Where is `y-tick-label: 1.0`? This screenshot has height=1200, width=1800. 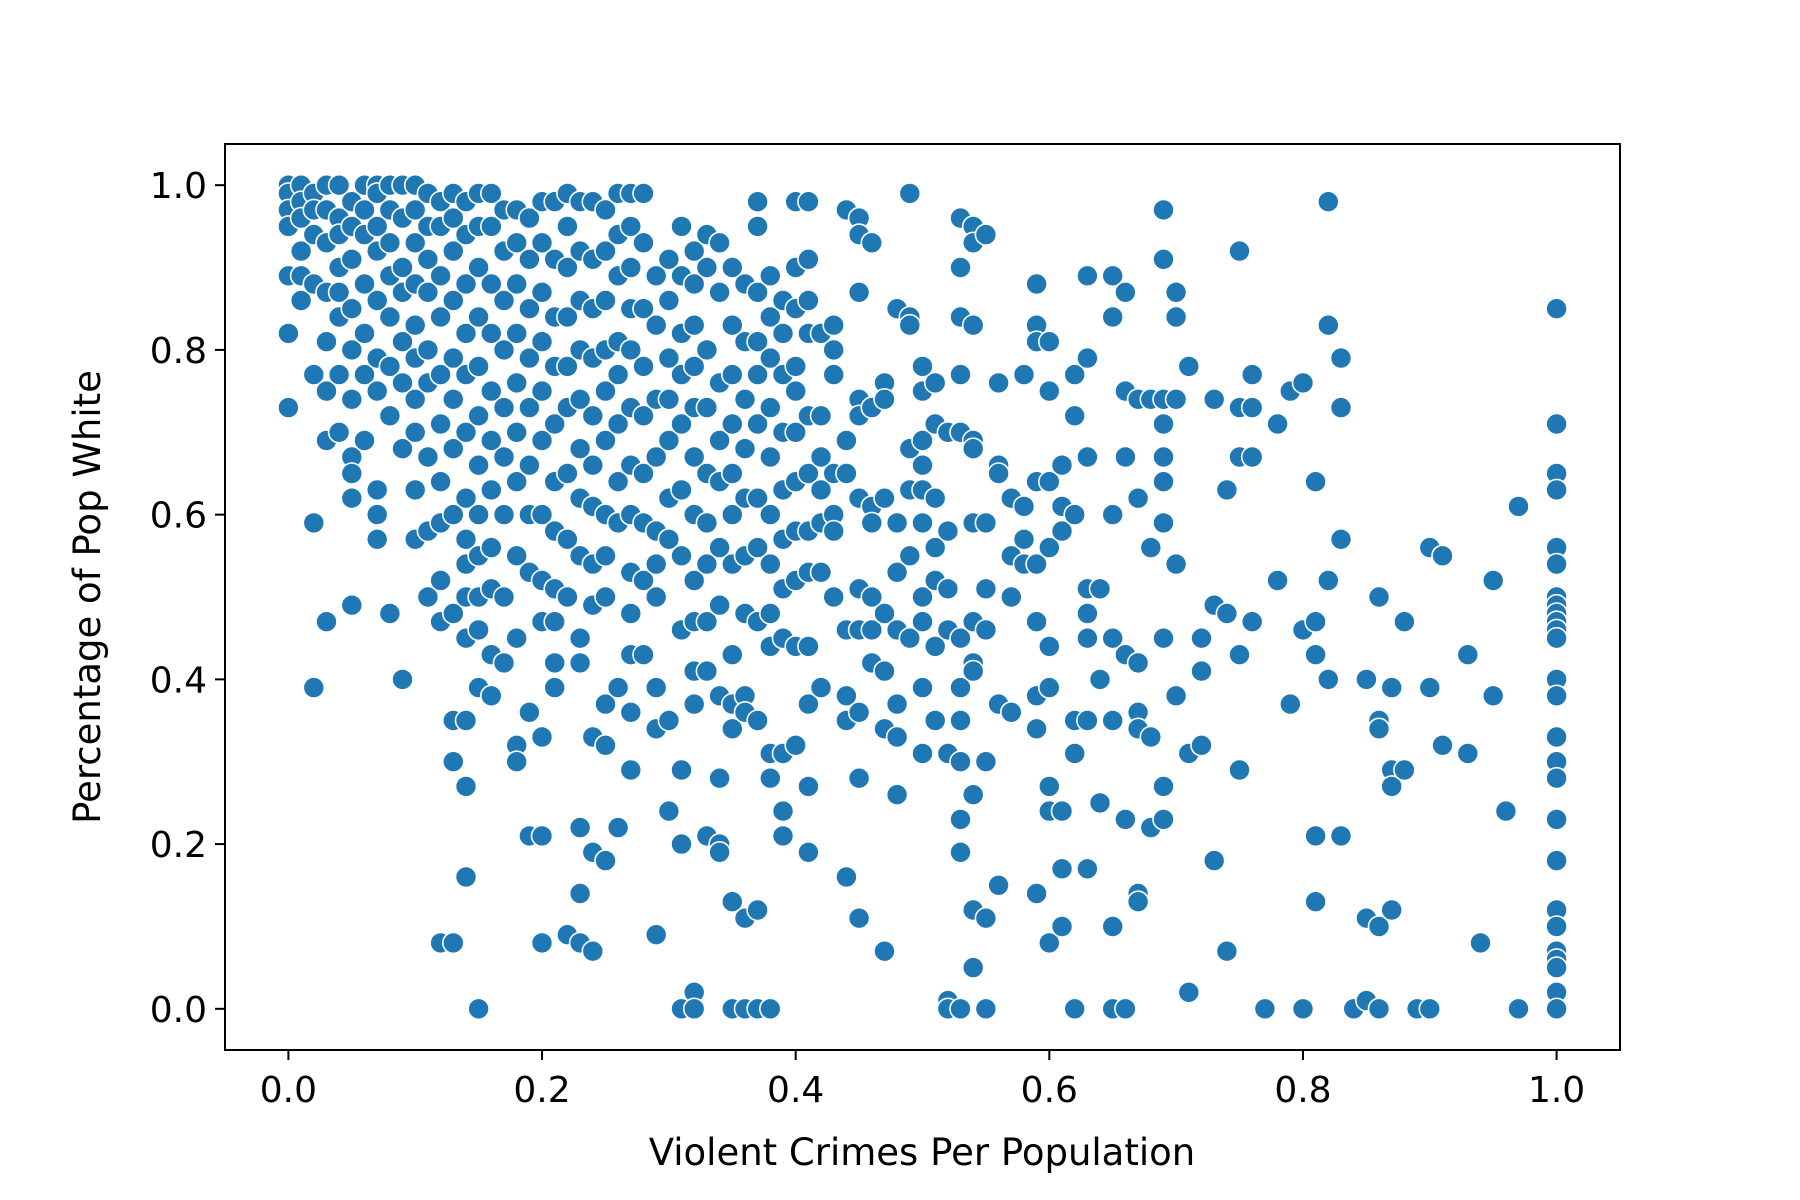
y-tick-label: 1.0 is located at coordinates (178, 186).